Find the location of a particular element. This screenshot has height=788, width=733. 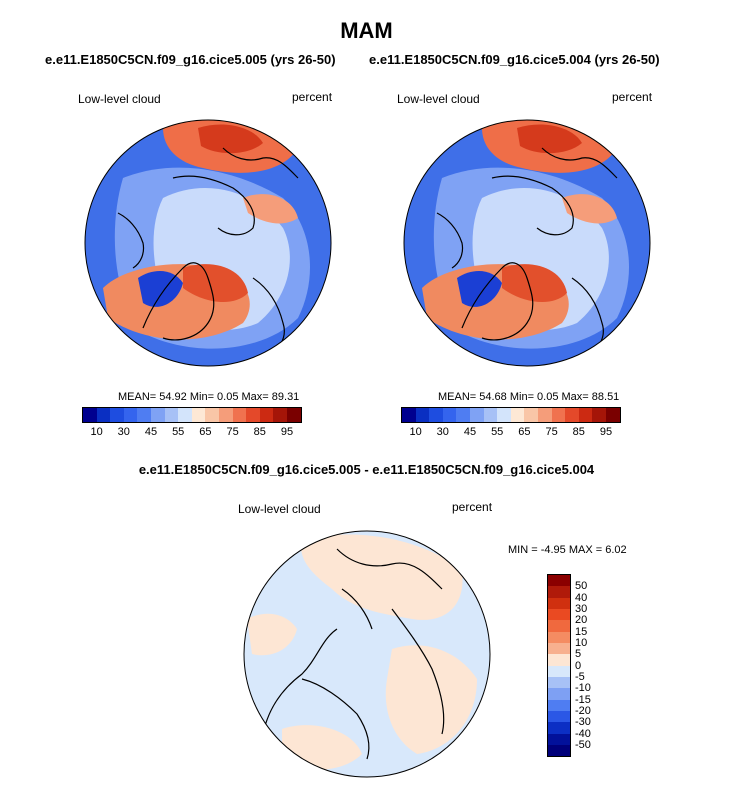

panel-1-colorbar-tick-label: 75 is located at coordinates (232, 432).